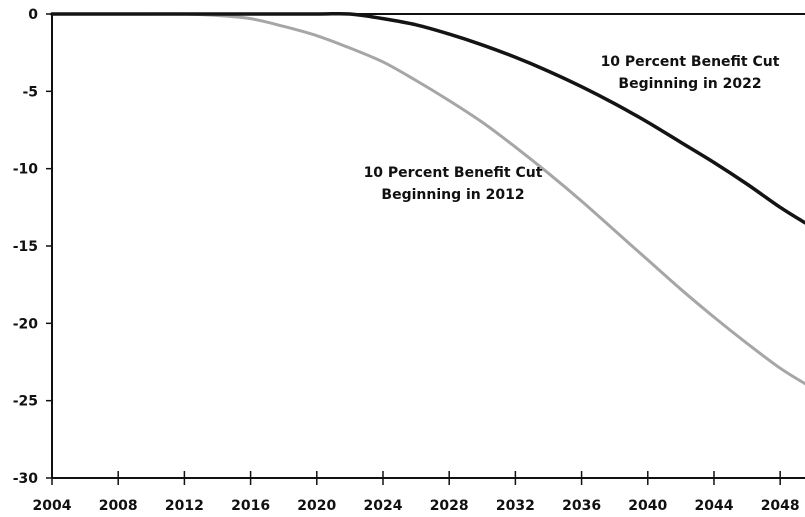 This screenshot has width=805, height=517. What do you see at coordinates (33, 15) in the screenshot?
I see `y-tick-label: 0` at bounding box center [33, 15].